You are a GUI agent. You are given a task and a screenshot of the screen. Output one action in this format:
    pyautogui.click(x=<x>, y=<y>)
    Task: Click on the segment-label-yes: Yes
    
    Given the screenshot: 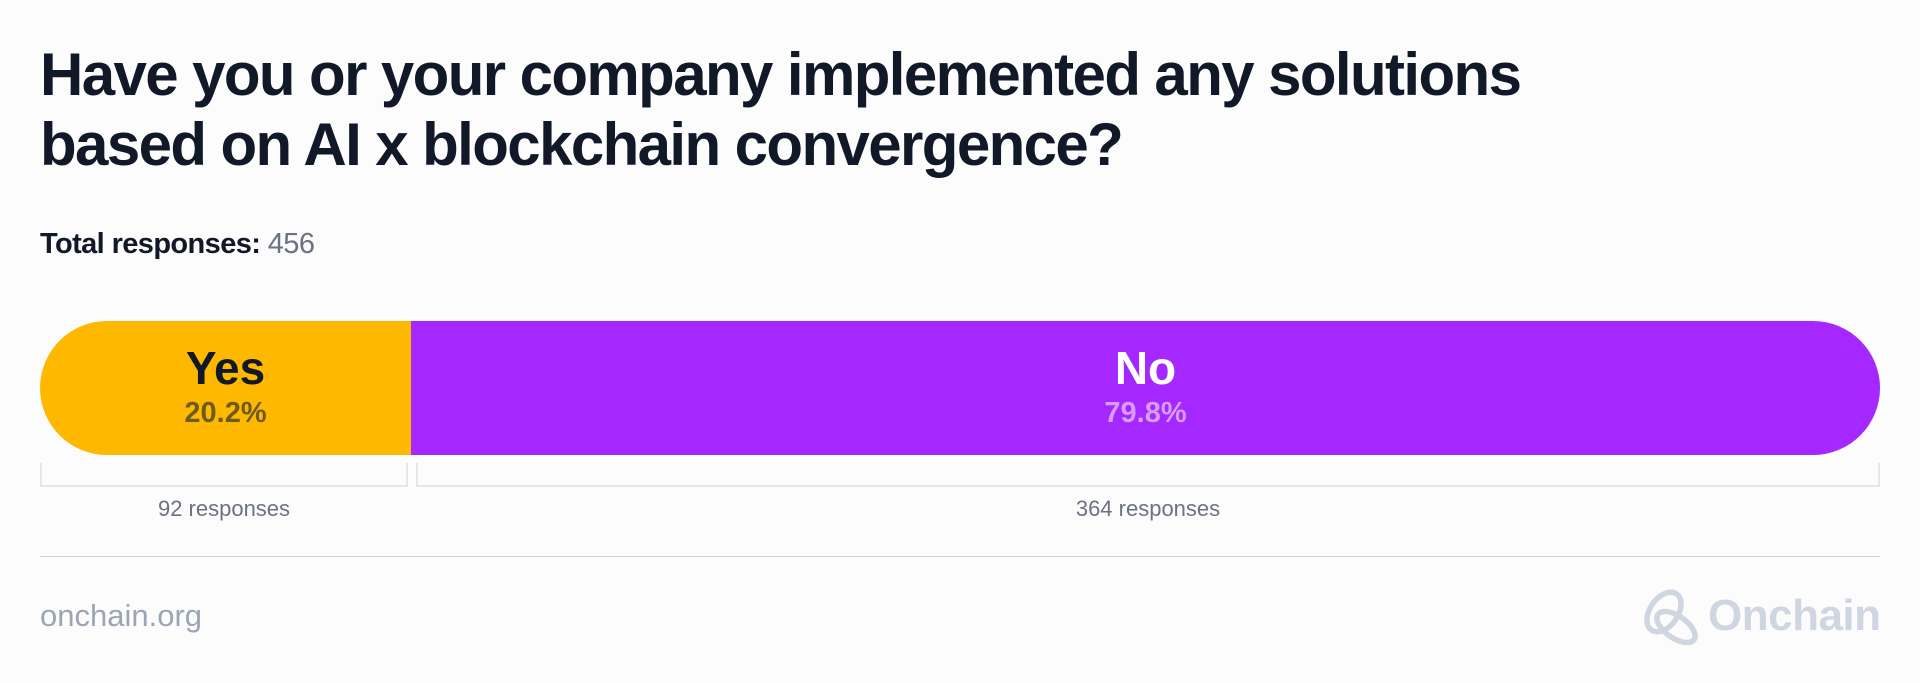 What is the action you would take?
    pyautogui.click(x=225, y=368)
    